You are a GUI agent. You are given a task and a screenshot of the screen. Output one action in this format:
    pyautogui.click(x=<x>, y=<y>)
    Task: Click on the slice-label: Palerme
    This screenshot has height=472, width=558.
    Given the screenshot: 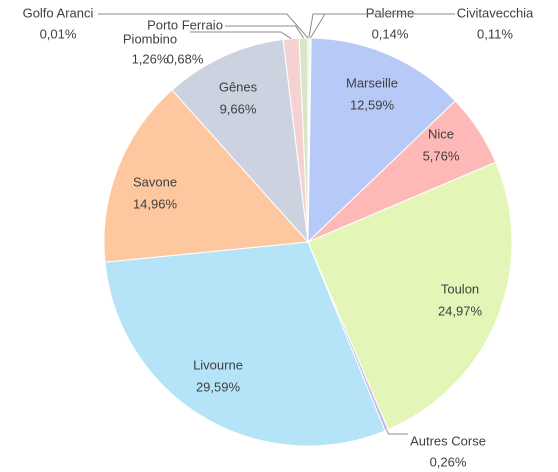 What is the action you would take?
    pyautogui.click(x=390, y=12)
    